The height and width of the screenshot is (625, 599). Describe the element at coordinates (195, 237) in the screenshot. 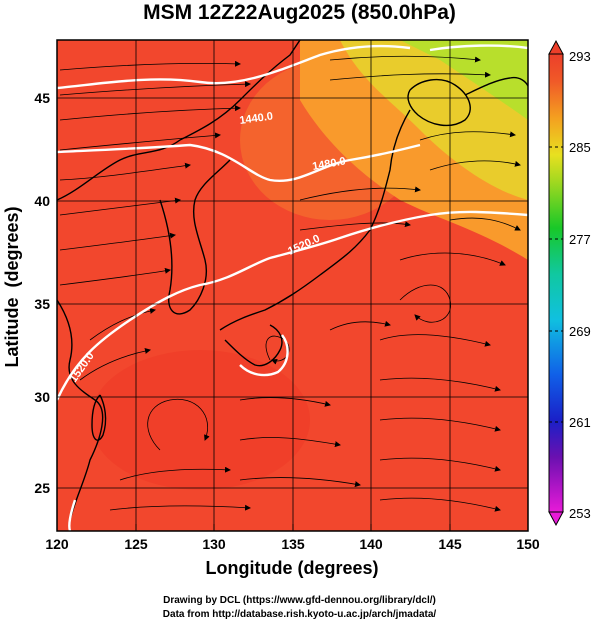

I see `coastline-korea` at that location.